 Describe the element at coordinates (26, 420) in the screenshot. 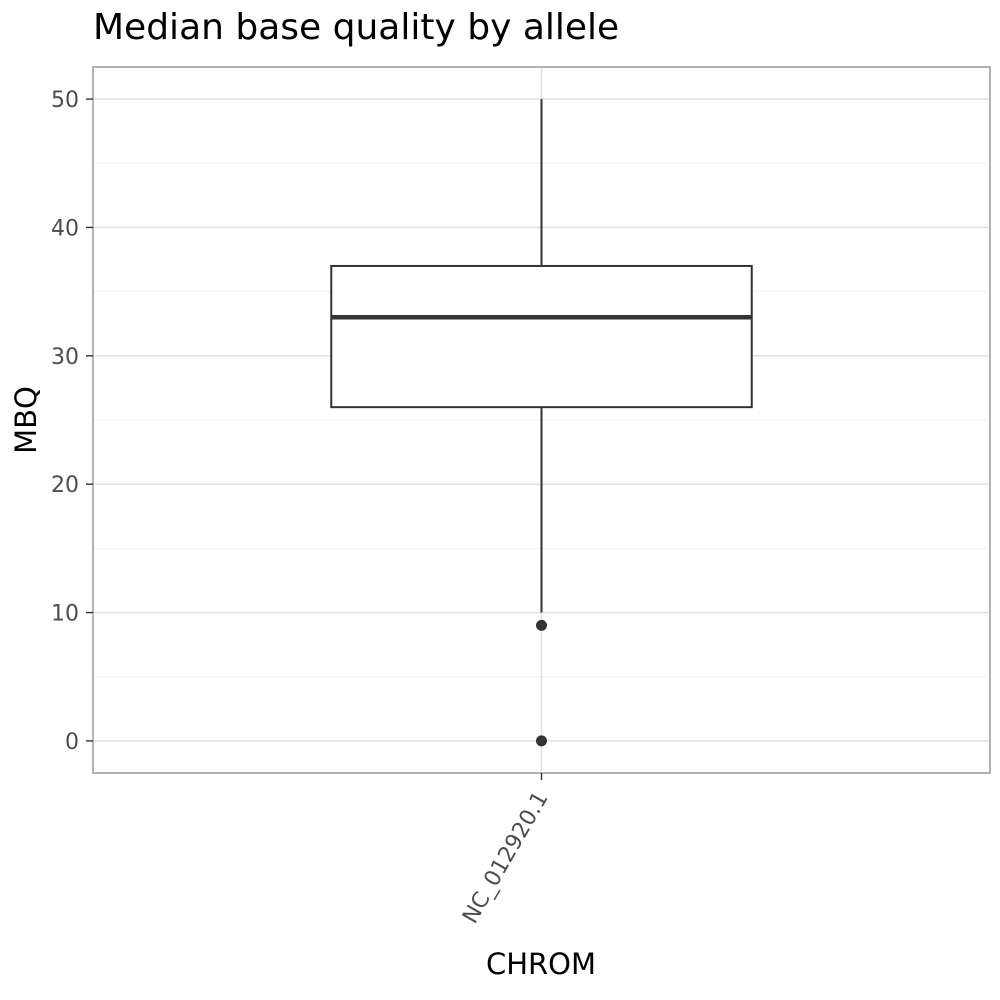

I see `y-axis-title: MBQ` at that location.